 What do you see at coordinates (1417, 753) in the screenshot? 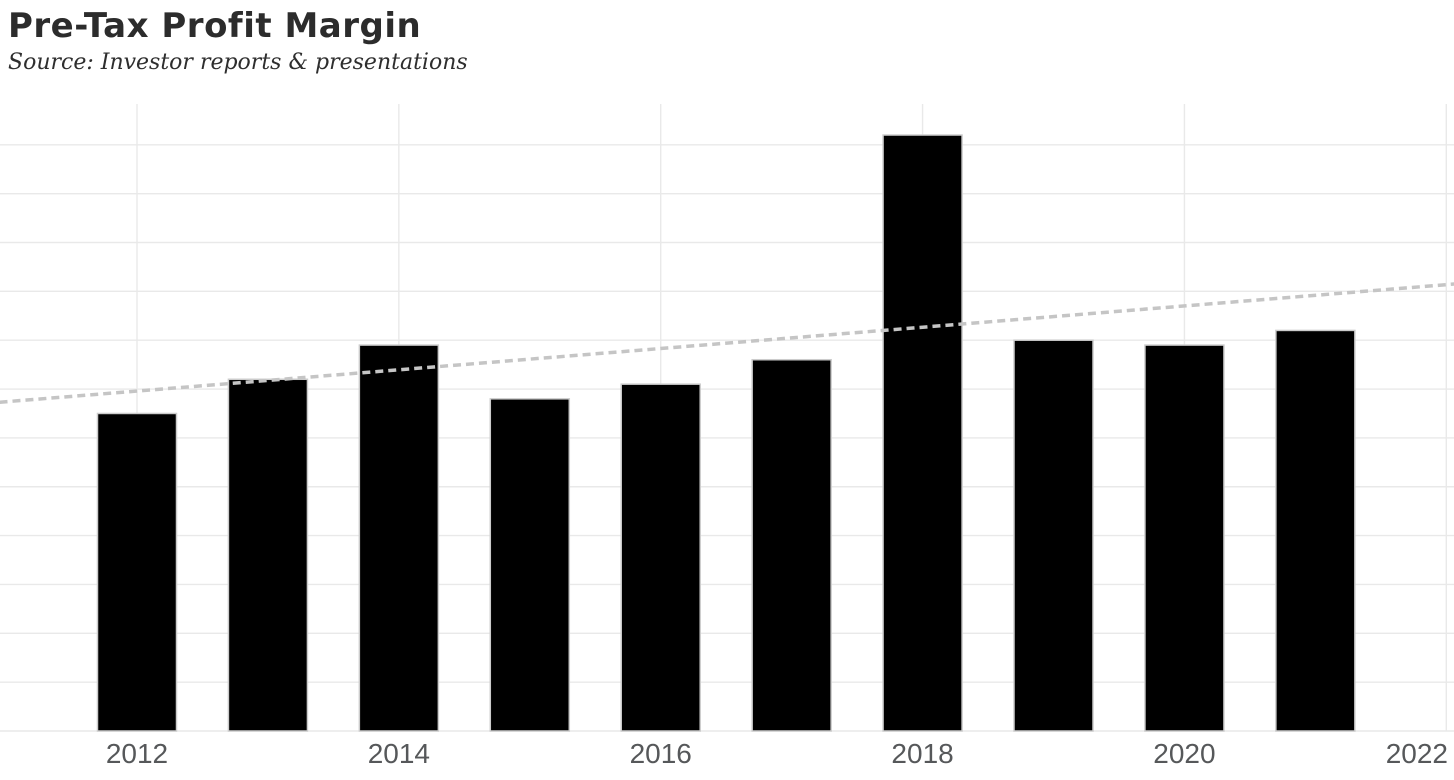
I see `x-tick-label-2022: 2022` at bounding box center [1417, 753].